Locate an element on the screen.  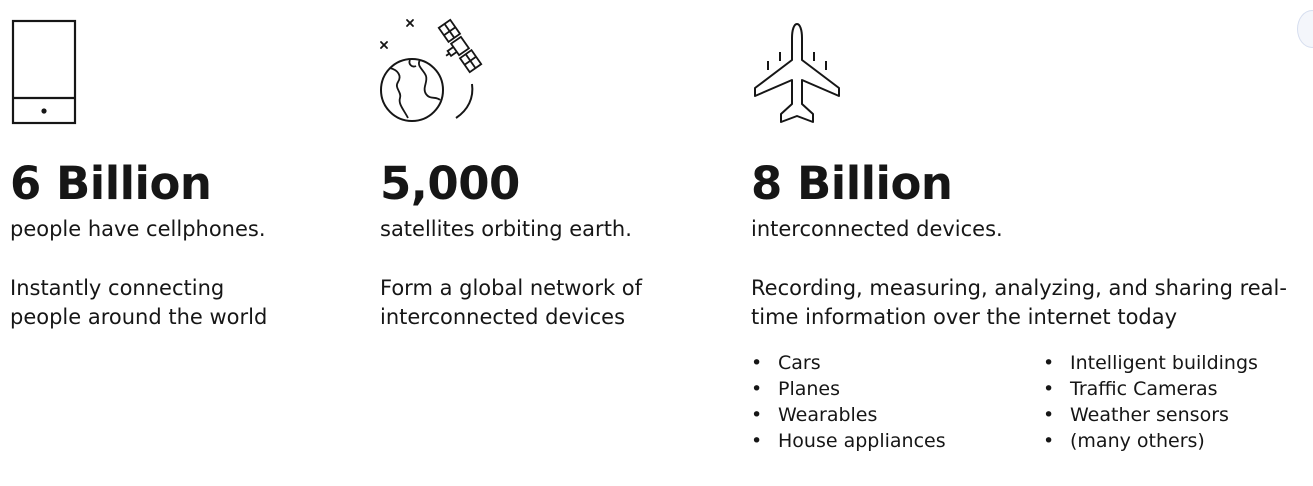
edge-badge is located at coordinates (1305, 29).